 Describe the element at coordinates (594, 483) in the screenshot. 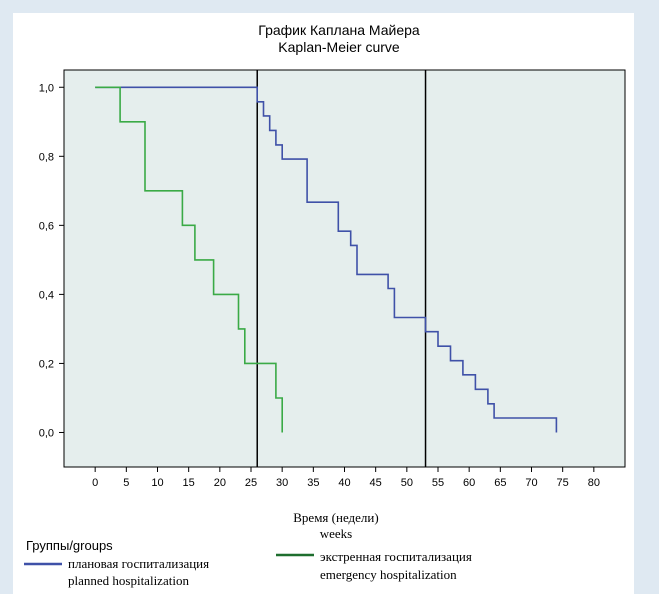

I see `x-tick-label: 80` at that location.